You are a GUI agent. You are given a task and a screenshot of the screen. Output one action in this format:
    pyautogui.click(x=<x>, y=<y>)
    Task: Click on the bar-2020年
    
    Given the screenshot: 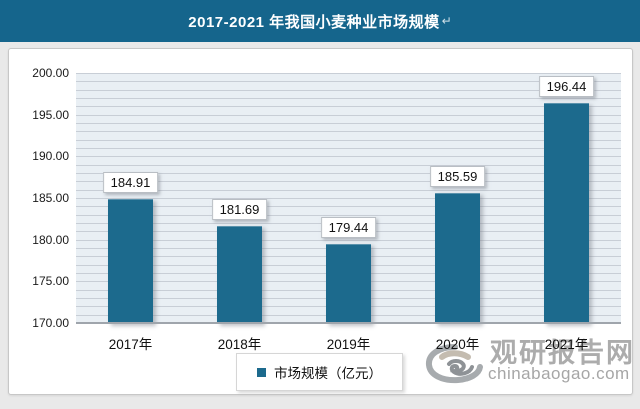 What is the action you would take?
    pyautogui.click(x=457, y=258)
    